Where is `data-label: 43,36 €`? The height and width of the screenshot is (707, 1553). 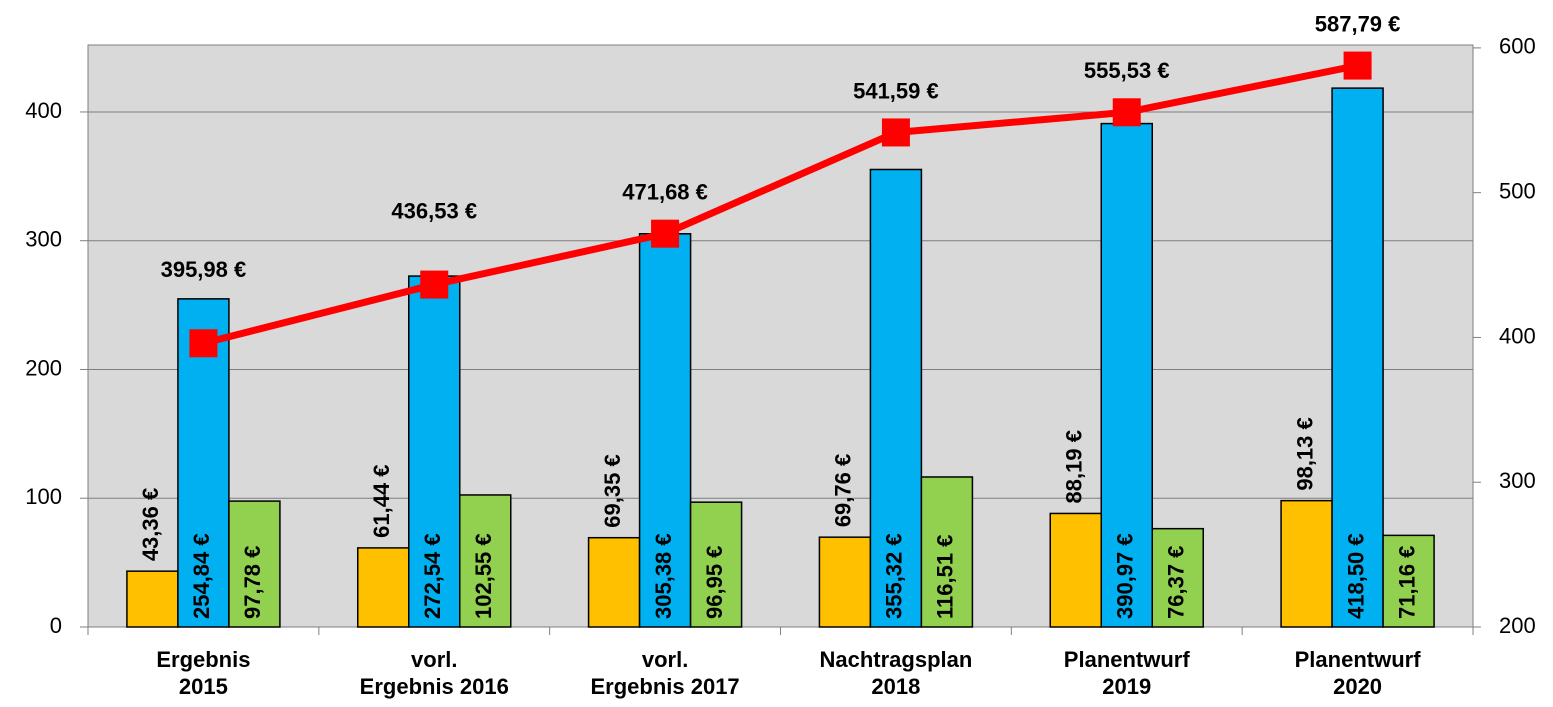
data-label: 43,36 € is located at coordinates (150, 524).